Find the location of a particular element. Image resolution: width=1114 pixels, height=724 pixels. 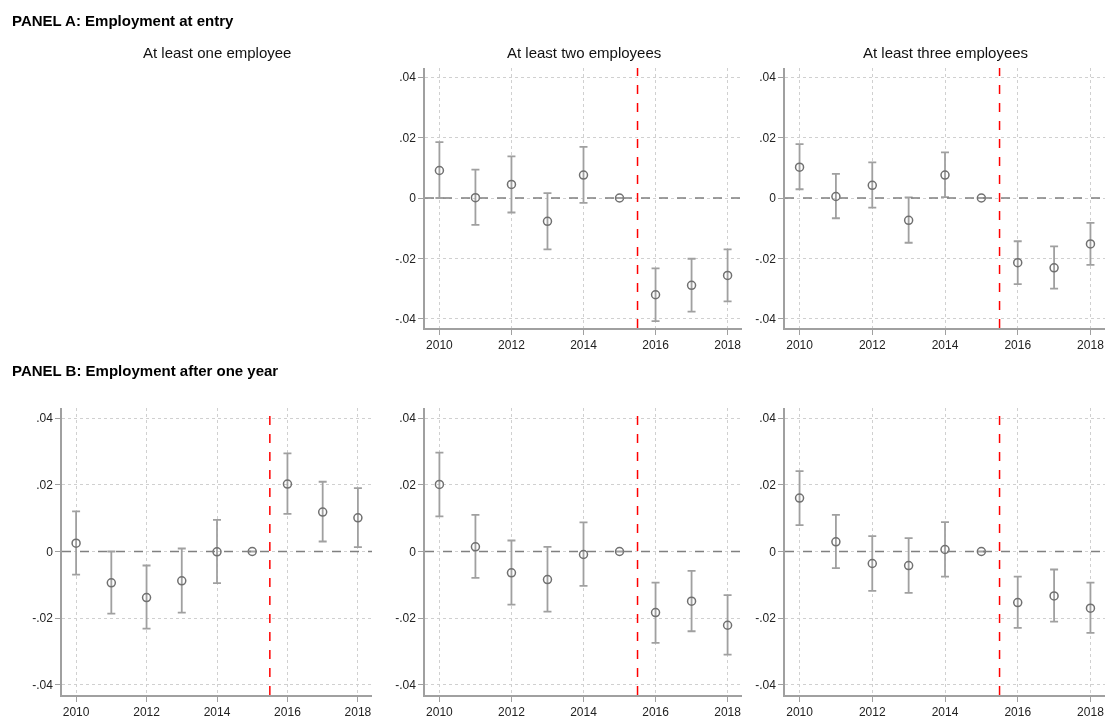

chart-title: At least two employees is located at coordinates (584, 52).